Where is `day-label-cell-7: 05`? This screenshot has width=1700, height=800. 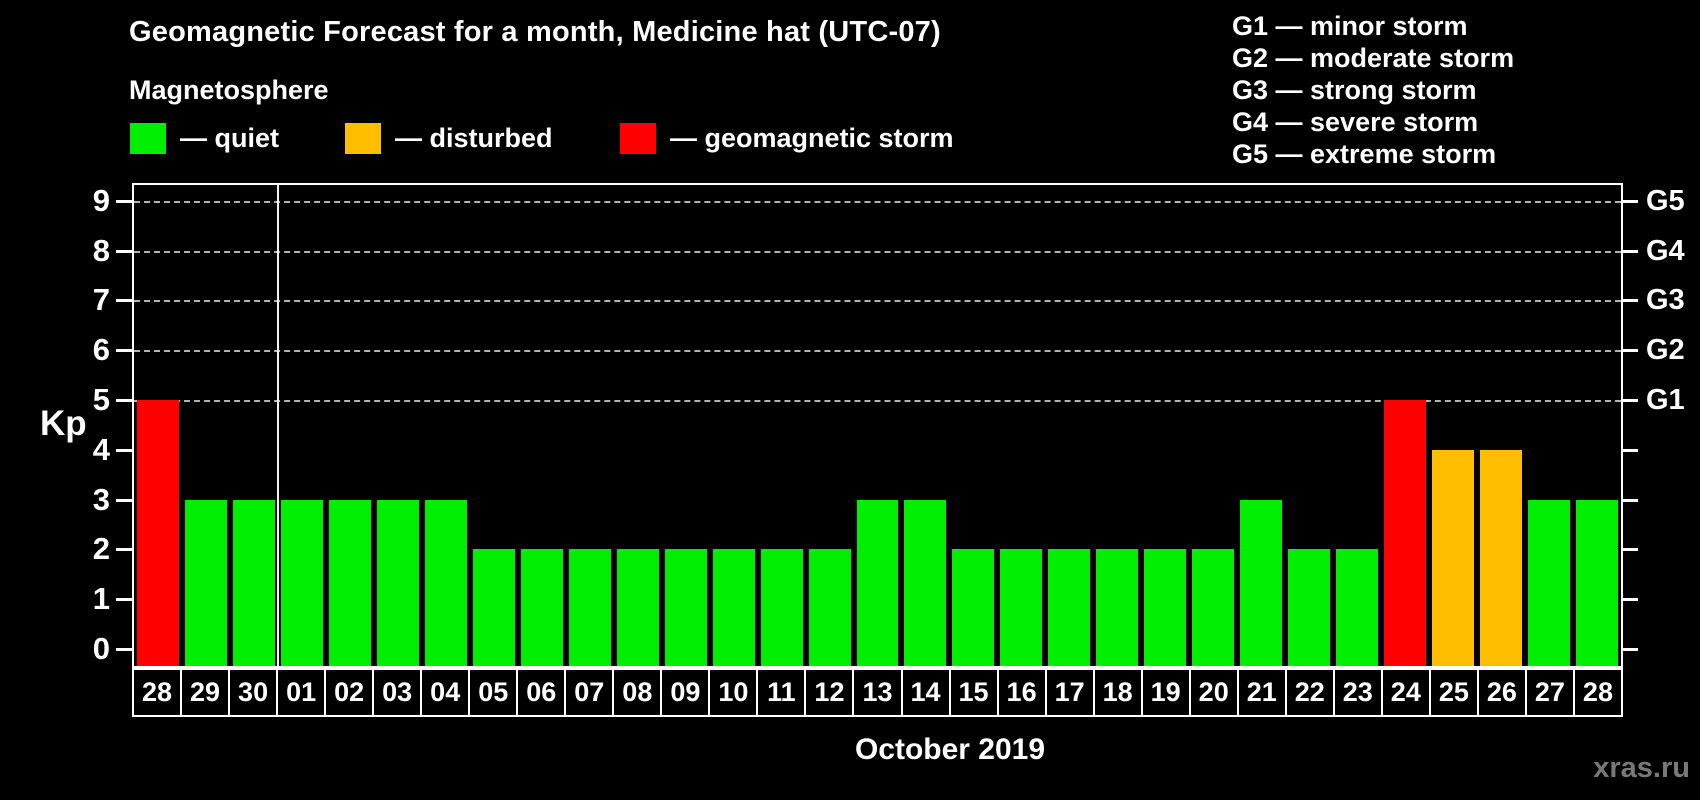 day-label-cell-7: 05 is located at coordinates (494, 692).